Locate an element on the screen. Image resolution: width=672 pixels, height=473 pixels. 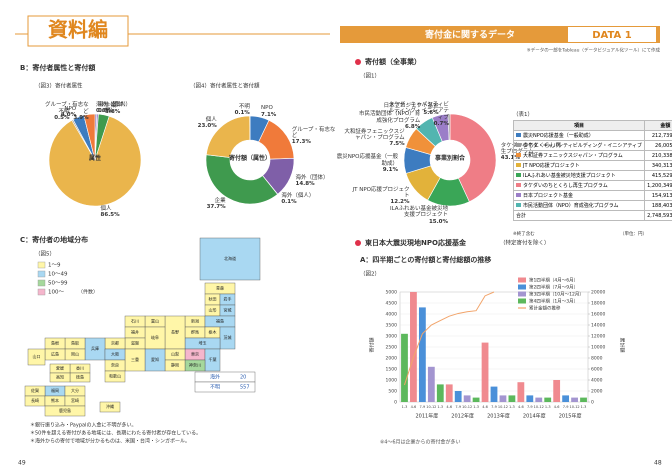
slice-value: 37.7% is located at coordinates (216, 206).